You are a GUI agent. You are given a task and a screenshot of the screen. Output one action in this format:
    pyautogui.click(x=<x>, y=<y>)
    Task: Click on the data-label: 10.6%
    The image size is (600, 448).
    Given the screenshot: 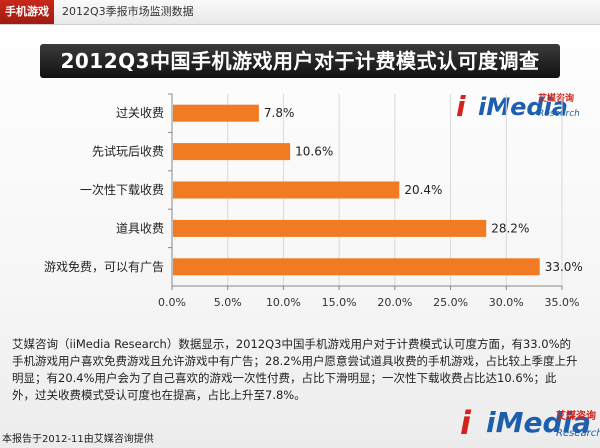 What is the action you would take?
    pyautogui.click(x=314, y=152)
    